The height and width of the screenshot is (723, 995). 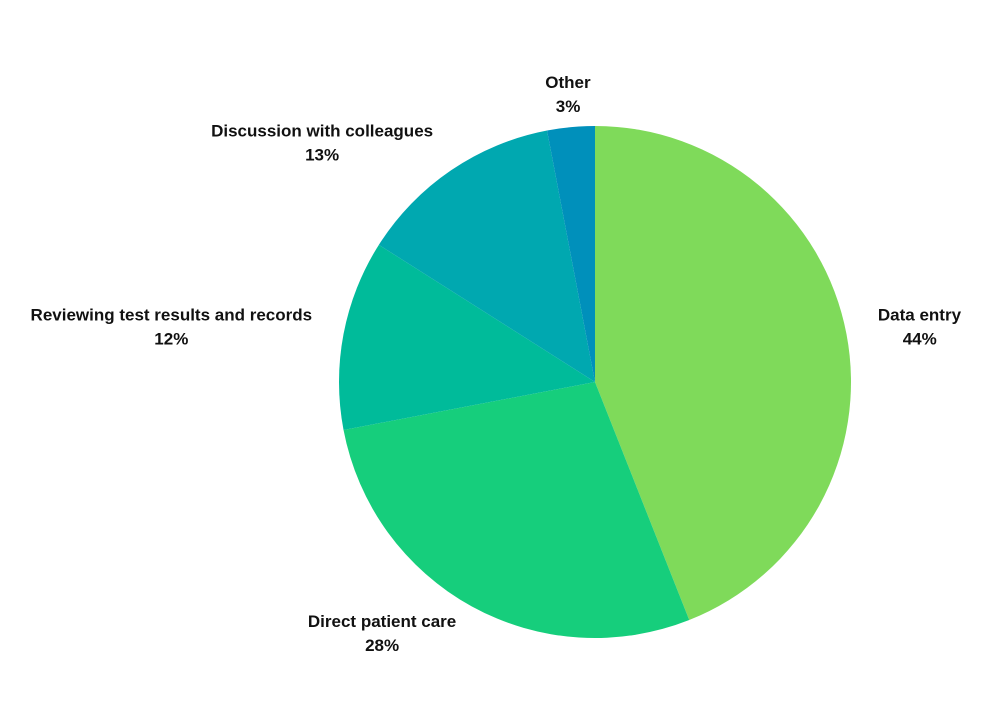 I want to click on slice-value-label: 44%, so click(x=920, y=339).